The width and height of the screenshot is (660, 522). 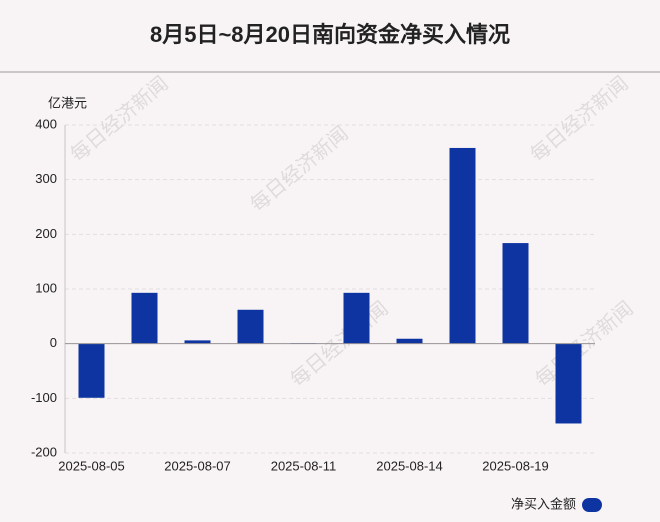 I want to click on x-tick-label: 2025-08-19, so click(x=515, y=465).